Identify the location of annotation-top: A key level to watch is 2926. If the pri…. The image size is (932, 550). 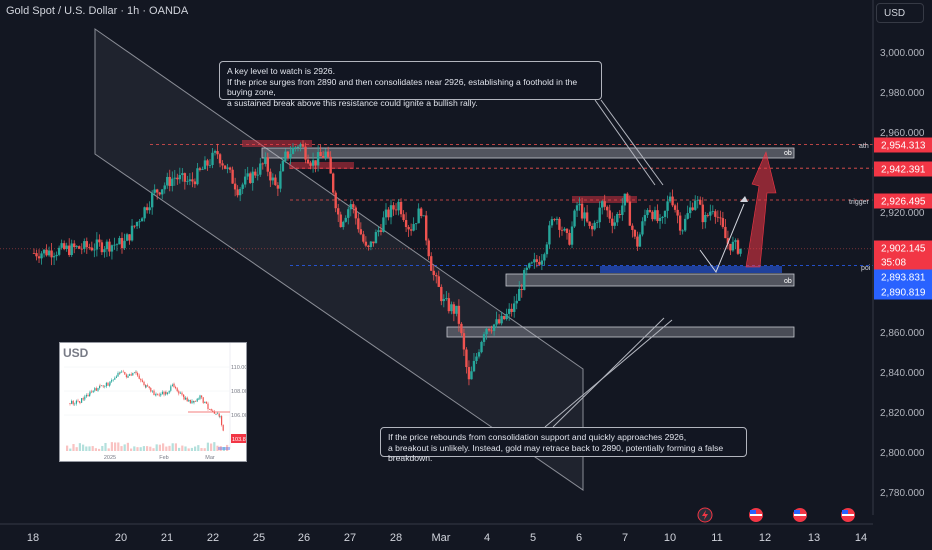
(410, 84).